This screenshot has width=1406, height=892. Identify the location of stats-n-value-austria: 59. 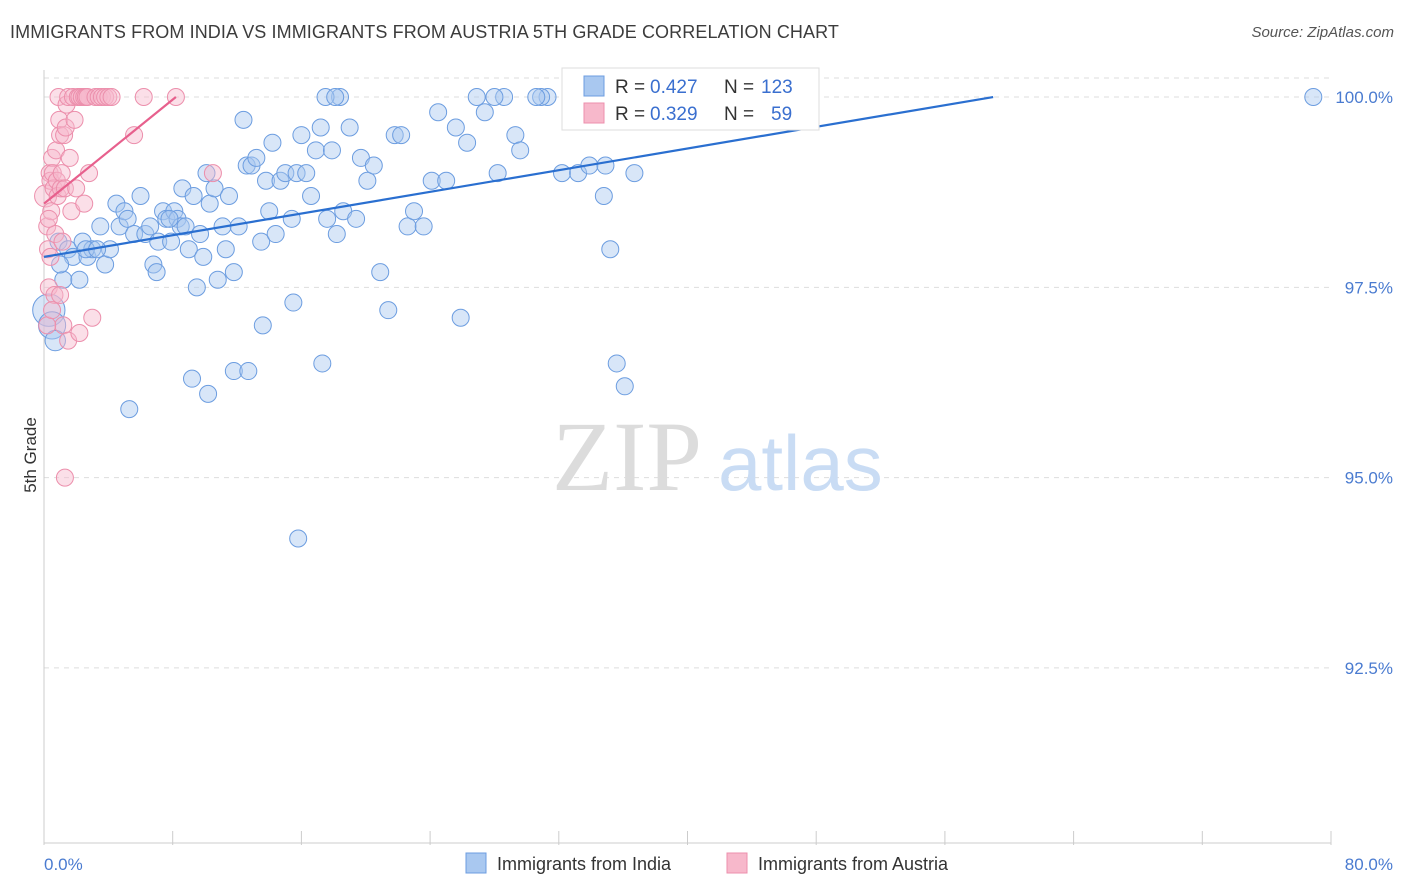
(781, 114).